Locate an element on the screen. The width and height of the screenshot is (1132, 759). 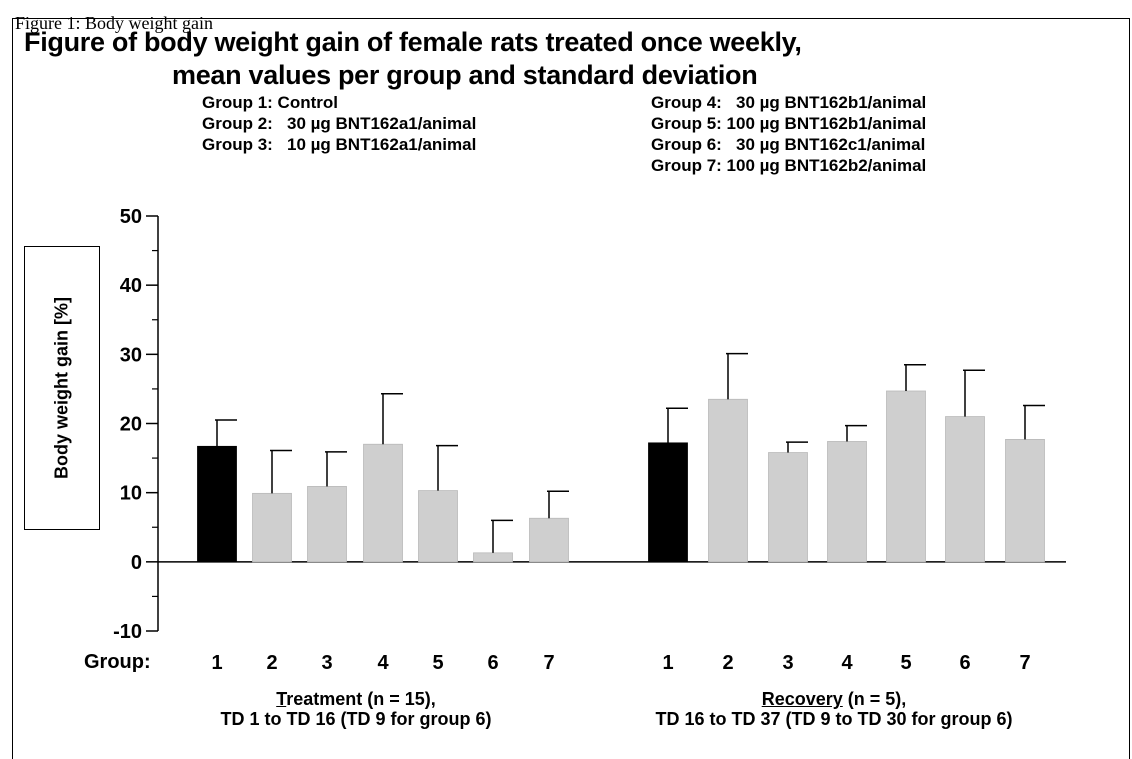
recovery-n: (n = 5), is located at coordinates (874, 699).